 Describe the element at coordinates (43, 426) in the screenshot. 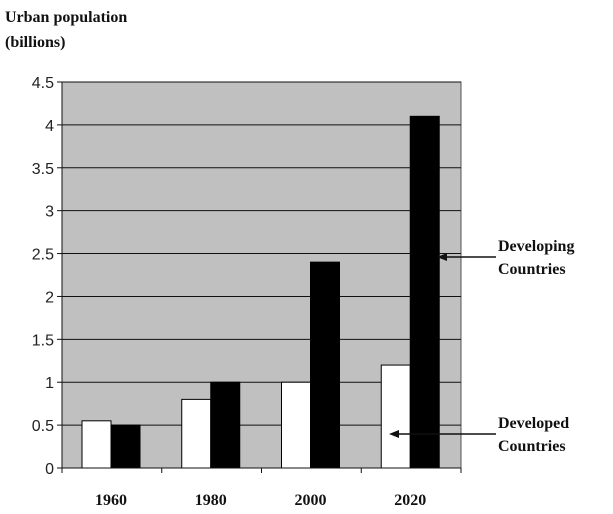

I see `y-tick-label: 0.5` at that location.